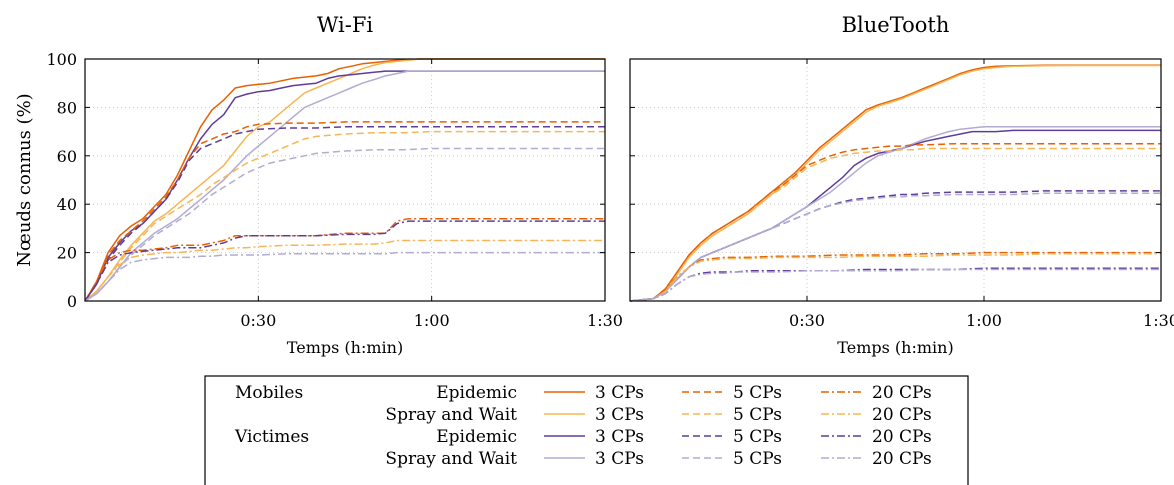 Image resolution: width=1174 pixels, height=485 pixels. I want to click on legend-box, so click(586, 430).